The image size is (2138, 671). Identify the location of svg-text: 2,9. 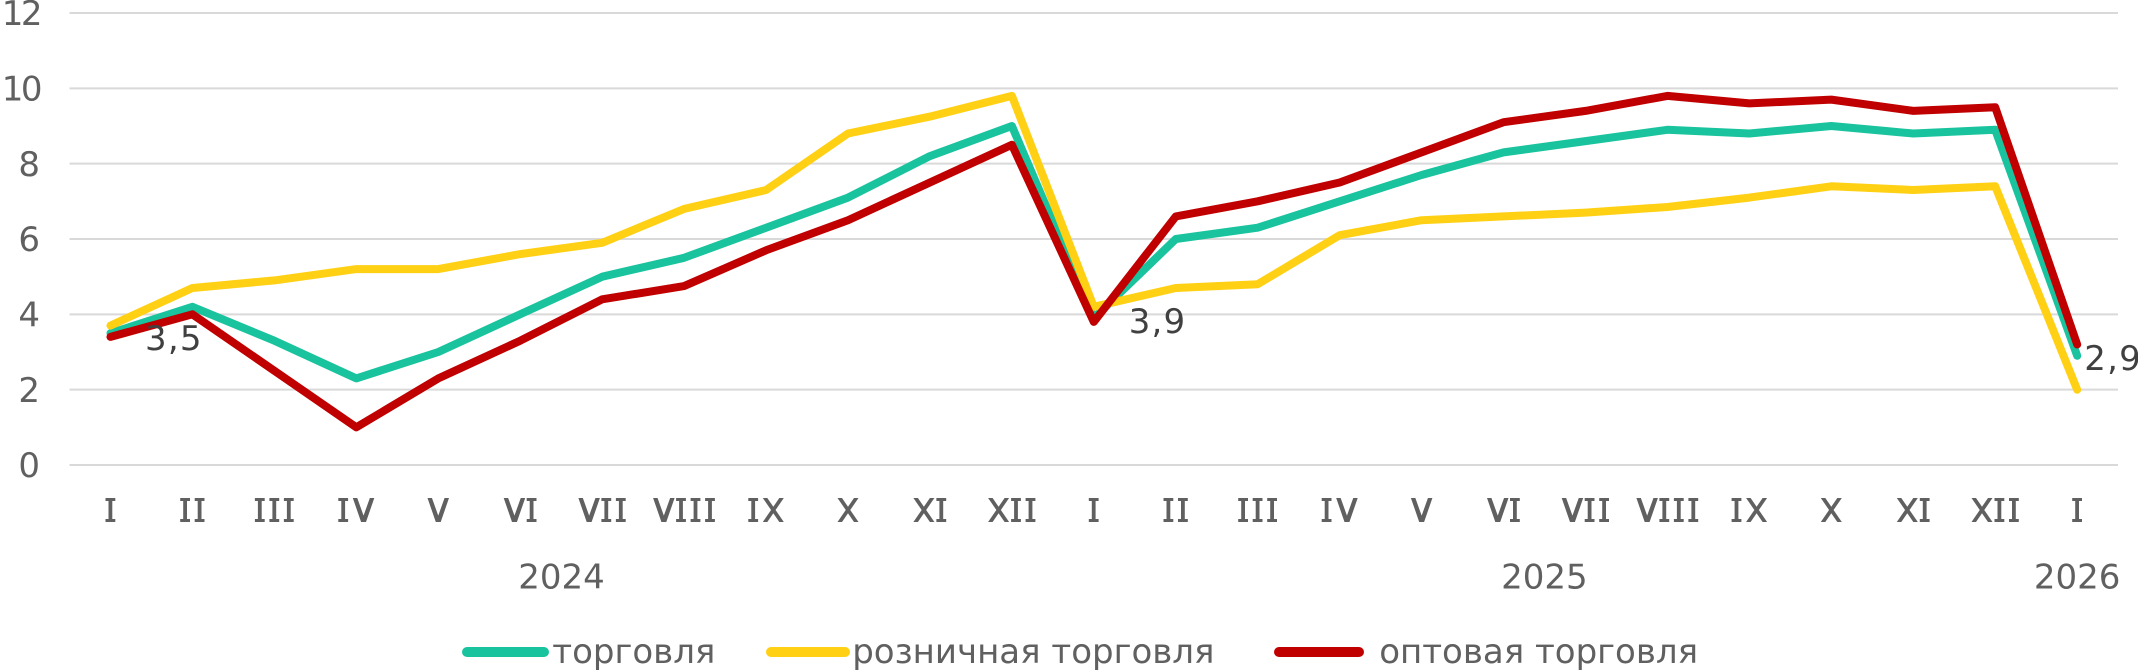
(2111, 359).